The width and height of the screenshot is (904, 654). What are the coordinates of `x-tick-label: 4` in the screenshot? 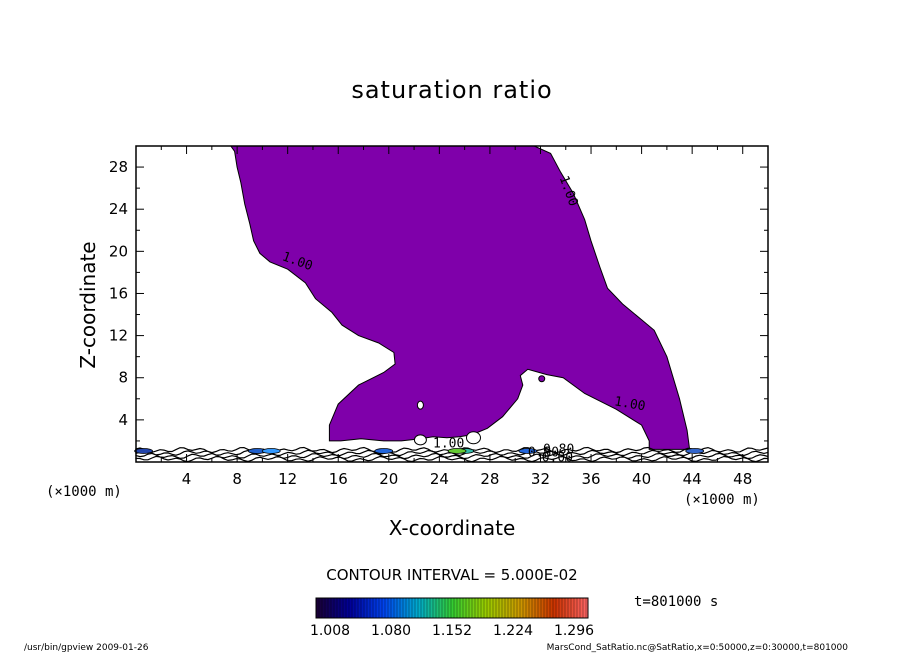 It's located at (187, 479).